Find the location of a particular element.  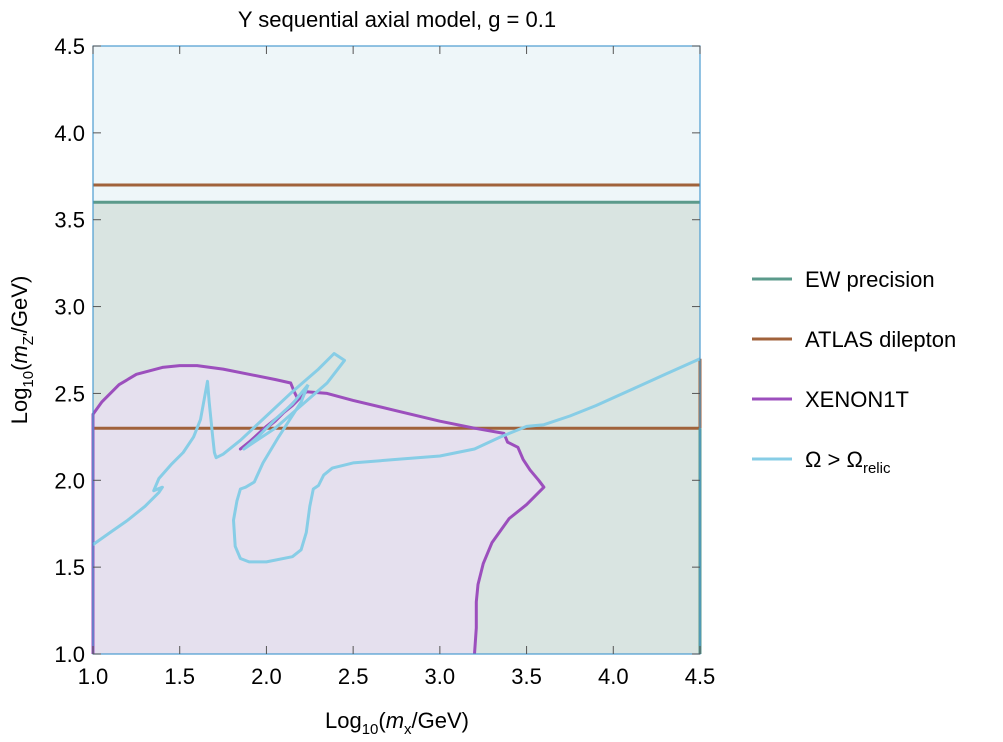

y-tick-label: 3.0 is located at coordinates (69, 307).